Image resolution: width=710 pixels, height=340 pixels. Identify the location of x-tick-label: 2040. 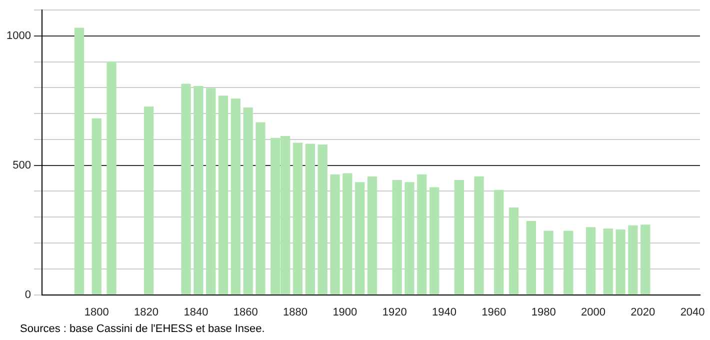
(692, 312).